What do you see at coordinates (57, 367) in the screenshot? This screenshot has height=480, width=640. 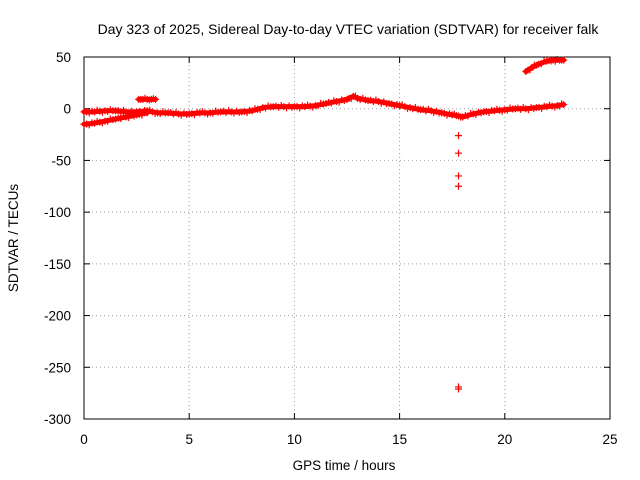 I see `y-tick-label: -250` at bounding box center [57, 367].